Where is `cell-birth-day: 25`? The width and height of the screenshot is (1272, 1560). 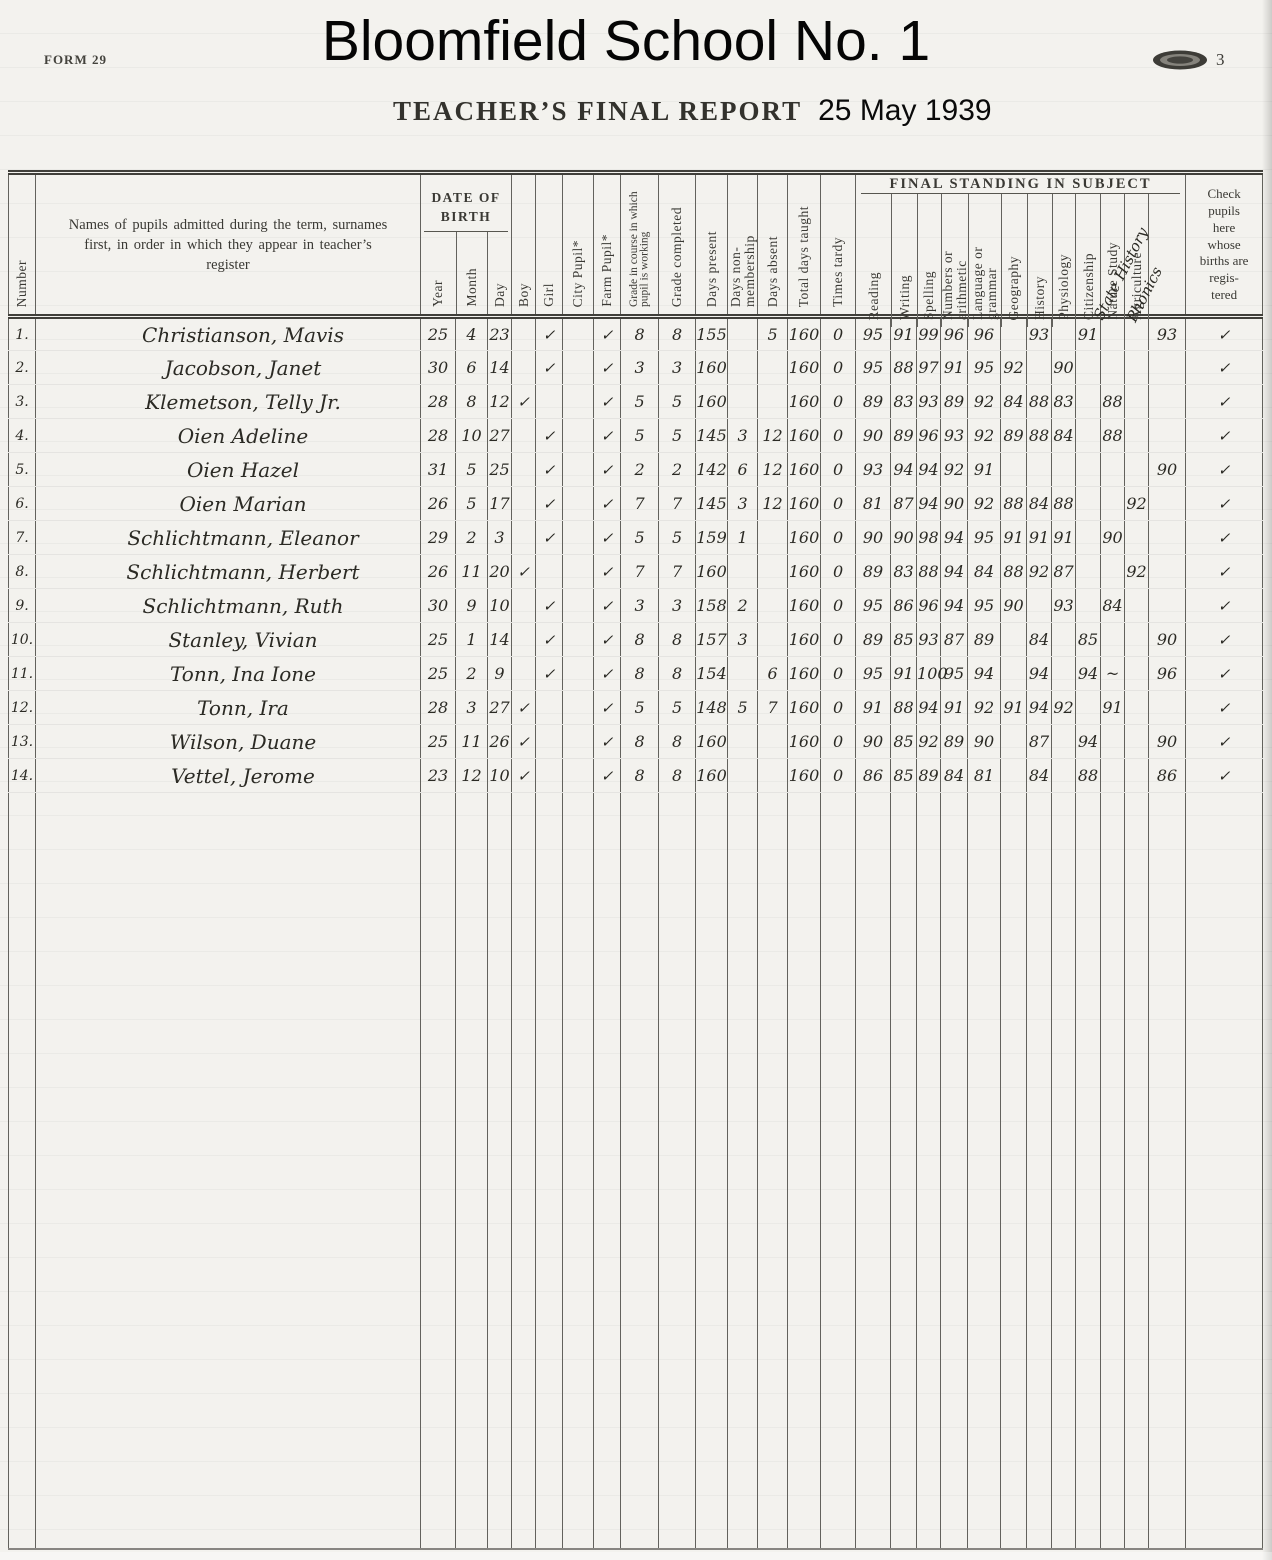
cell-birth-day: 25 is located at coordinates (499, 469).